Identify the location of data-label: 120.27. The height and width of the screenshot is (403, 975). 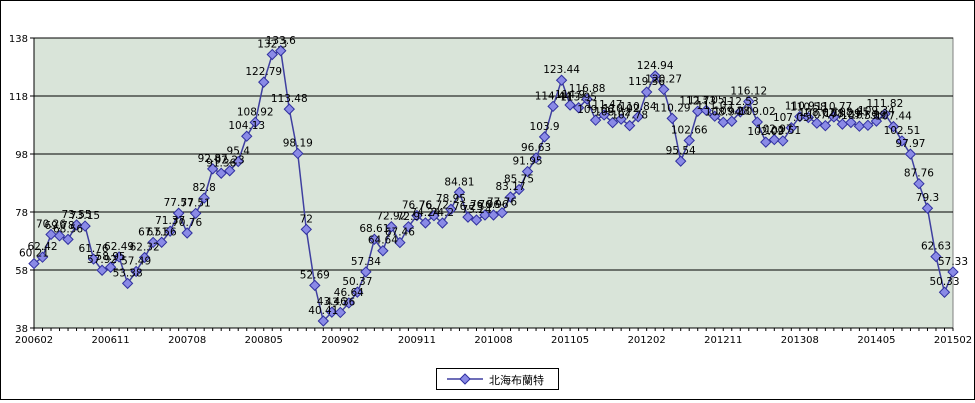
(663, 79).